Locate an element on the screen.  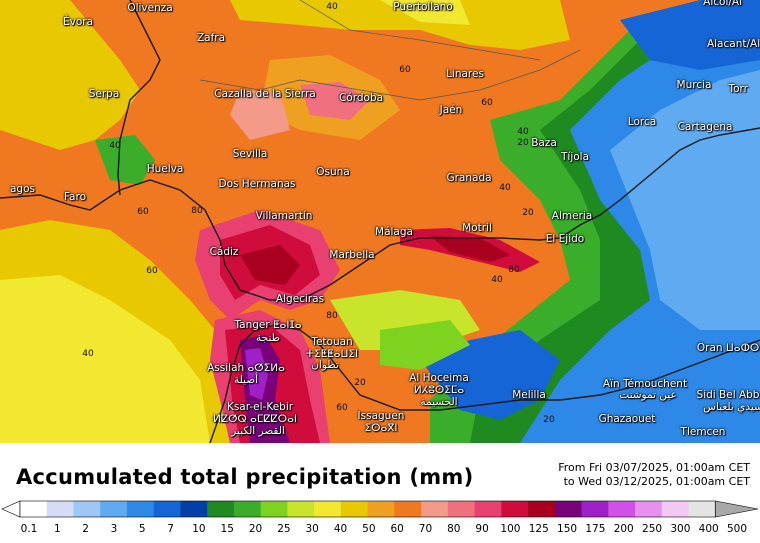
scale-tick-label: 250 is located at coordinates (652, 529).